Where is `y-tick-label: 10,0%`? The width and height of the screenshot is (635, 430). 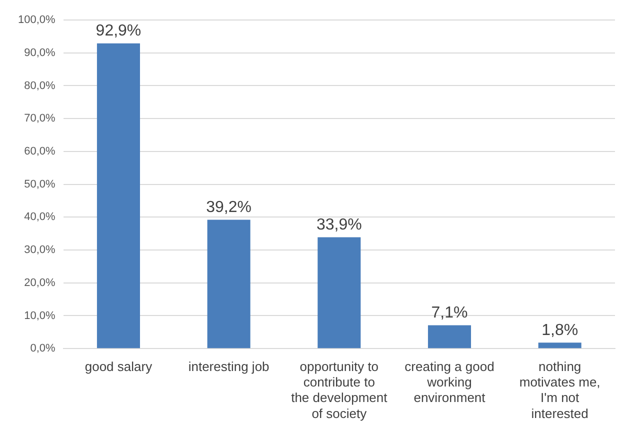
y-tick-label: 10,0% is located at coordinates (40, 316).